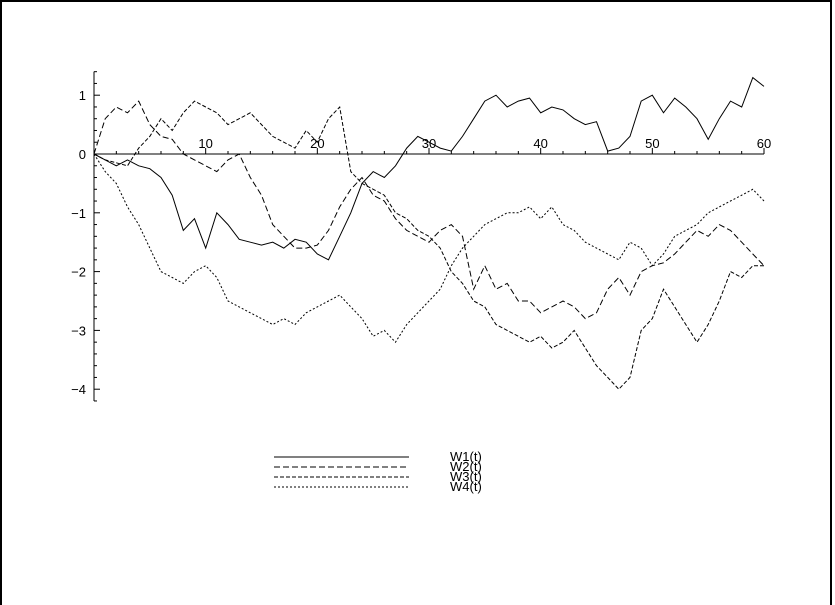  What do you see at coordinates (764, 143) in the screenshot?
I see `x-tick-label: 60` at bounding box center [764, 143].